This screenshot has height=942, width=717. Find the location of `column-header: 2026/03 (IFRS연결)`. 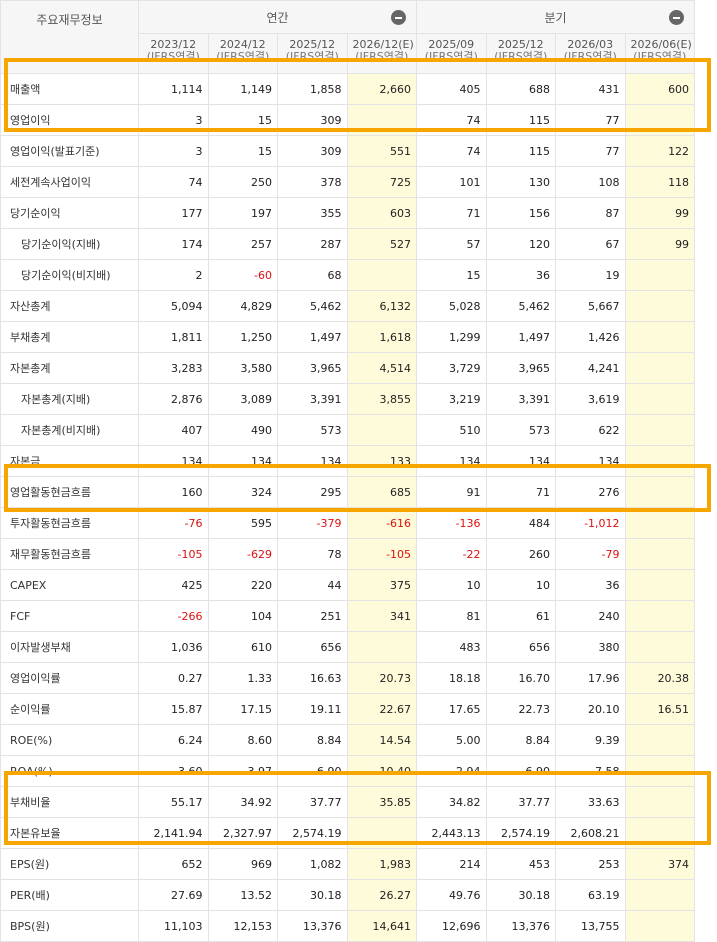

column-header: 2026/03 (IFRS연결) is located at coordinates (590, 53).